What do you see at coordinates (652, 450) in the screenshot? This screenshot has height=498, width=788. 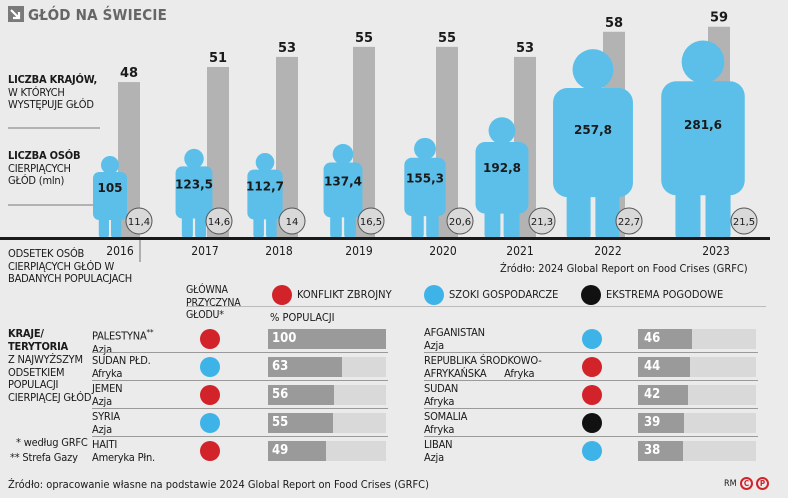 I see `row-right-value-4: 38` at bounding box center [652, 450].